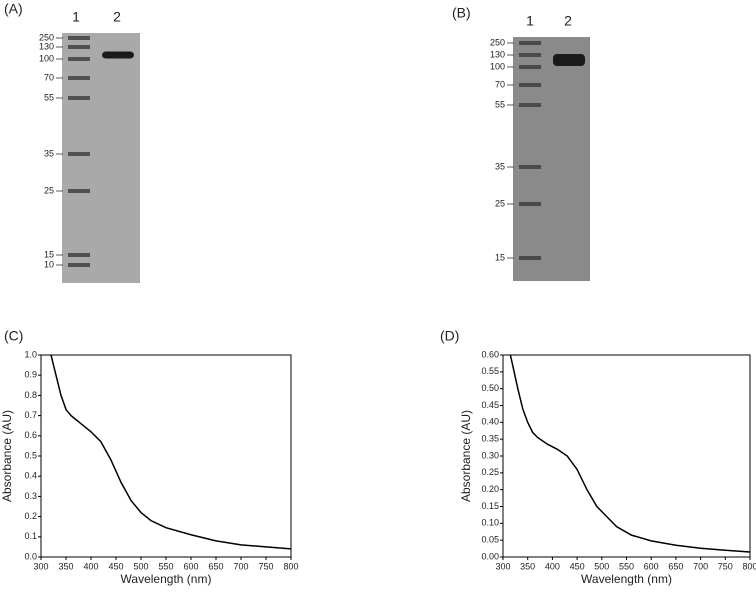  Describe the element at coordinates (490, 439) in the screenshot. I see `y-tick-label: 0.35` at that location.